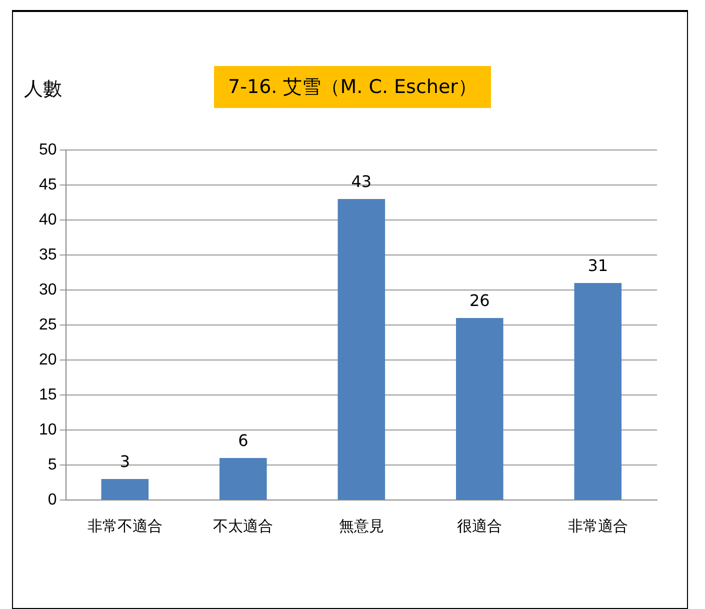  What do you see at coordinates (48, 255) in the screenshot?
I see `y-tick-label: 35` at bounding box center [48, 255].